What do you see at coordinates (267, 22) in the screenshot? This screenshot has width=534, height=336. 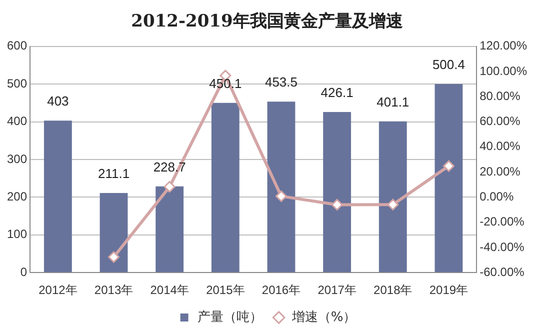 I see `chart-title: 2012-2019年我国黄金产量及增速` at bounding box center [267, 22].